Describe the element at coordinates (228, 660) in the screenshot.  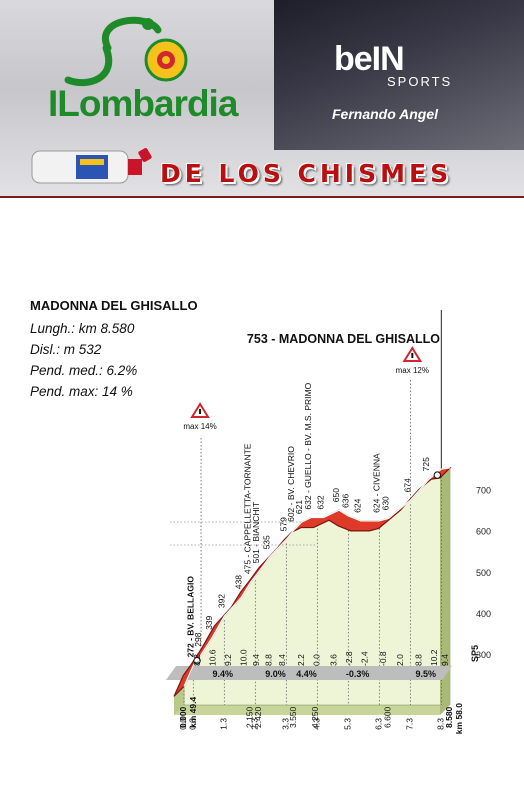
I see `segment-grade-label: 9.2` at that location.